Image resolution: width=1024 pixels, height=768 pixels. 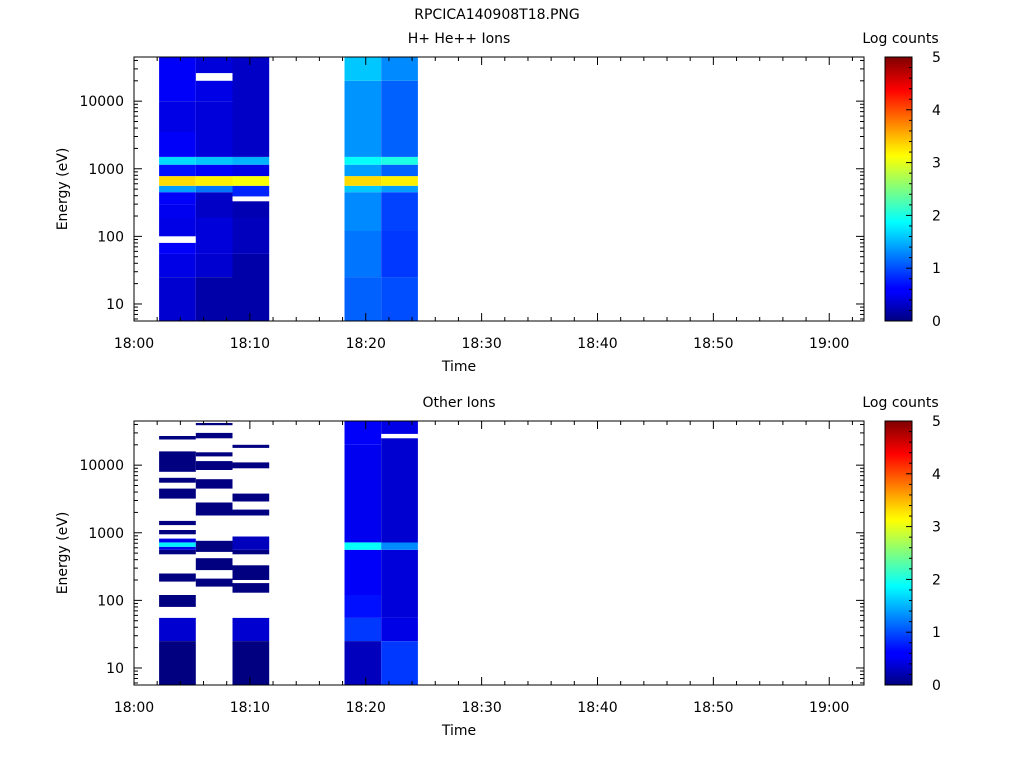 I want to click on y-tick-label: 10000, so click(x=101, y=102).